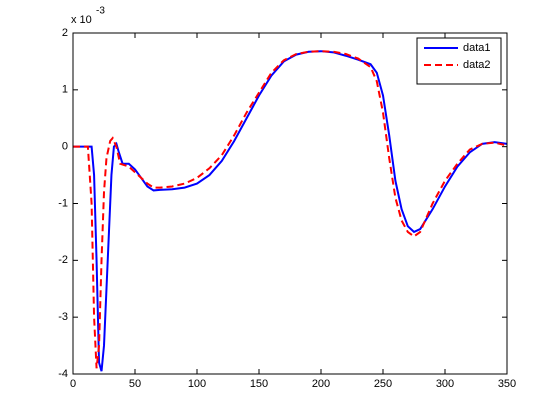  I want to click on x-tick-label: 300, so click(445, 384).